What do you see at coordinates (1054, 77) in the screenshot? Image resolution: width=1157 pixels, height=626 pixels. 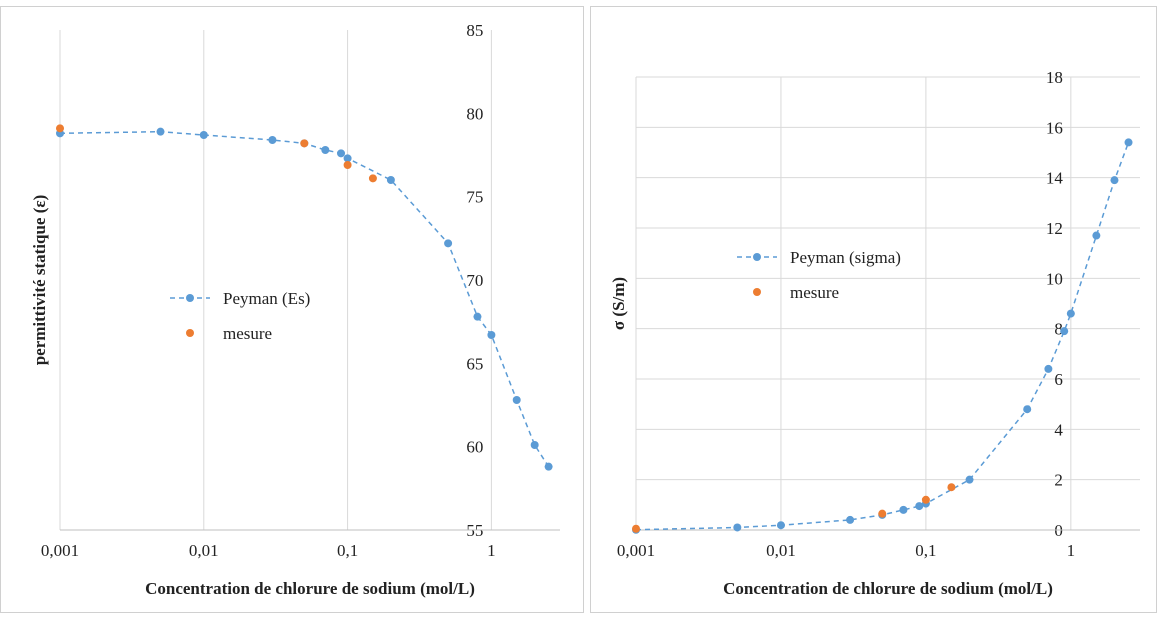 I see `y-tick-label: 18` at bounding box center [1054, 77].